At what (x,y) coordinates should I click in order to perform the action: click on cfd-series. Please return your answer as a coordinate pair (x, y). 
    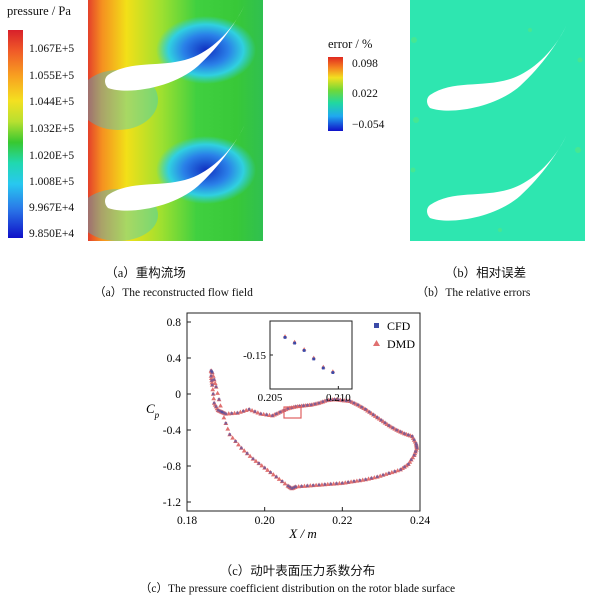
    Looking at the image, I should click on (314, 429).